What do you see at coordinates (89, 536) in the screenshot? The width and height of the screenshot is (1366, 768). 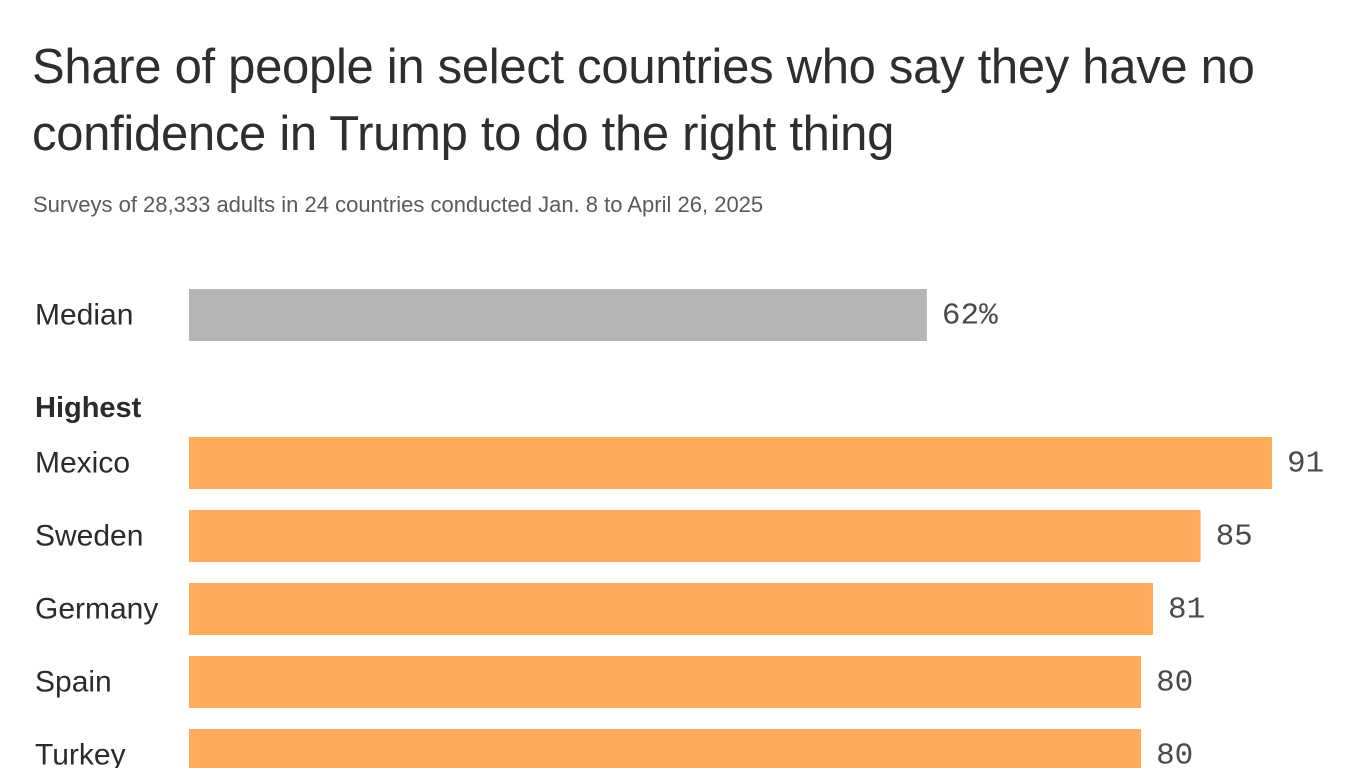 I see `category-label: Sweden` at bounding box center [89, 536].